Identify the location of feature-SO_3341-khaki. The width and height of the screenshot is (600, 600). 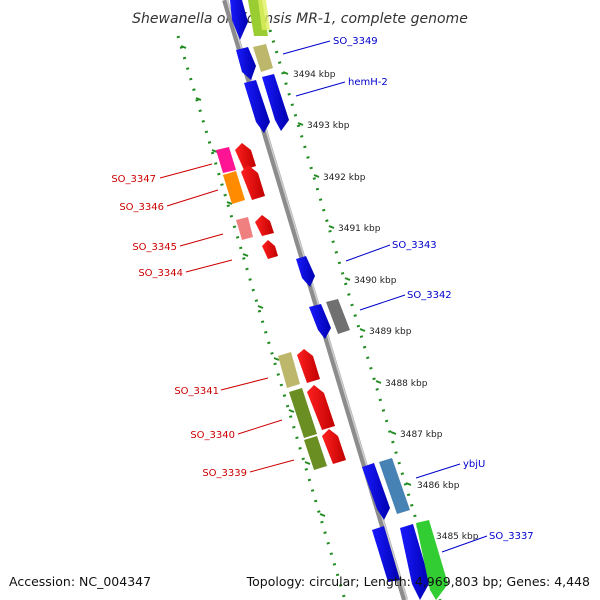
(289, 370).